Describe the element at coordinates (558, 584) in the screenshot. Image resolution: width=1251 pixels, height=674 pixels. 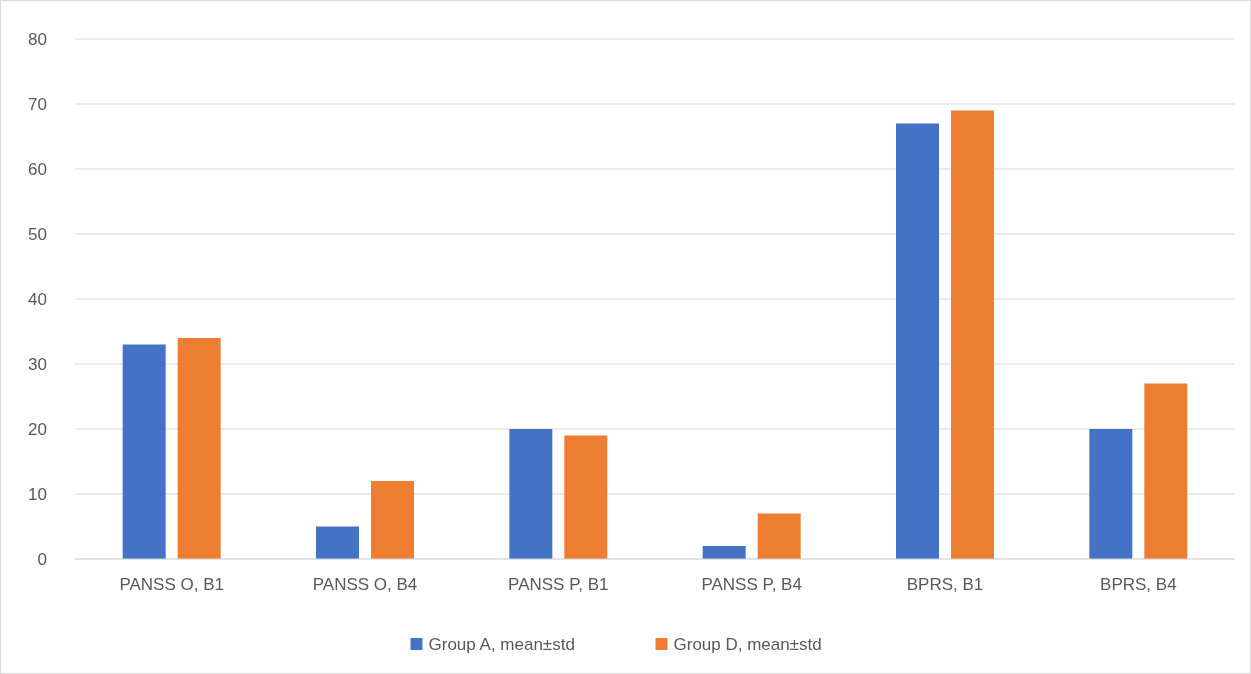
I see `x-tick-label: PANSS P, B1` at that location.